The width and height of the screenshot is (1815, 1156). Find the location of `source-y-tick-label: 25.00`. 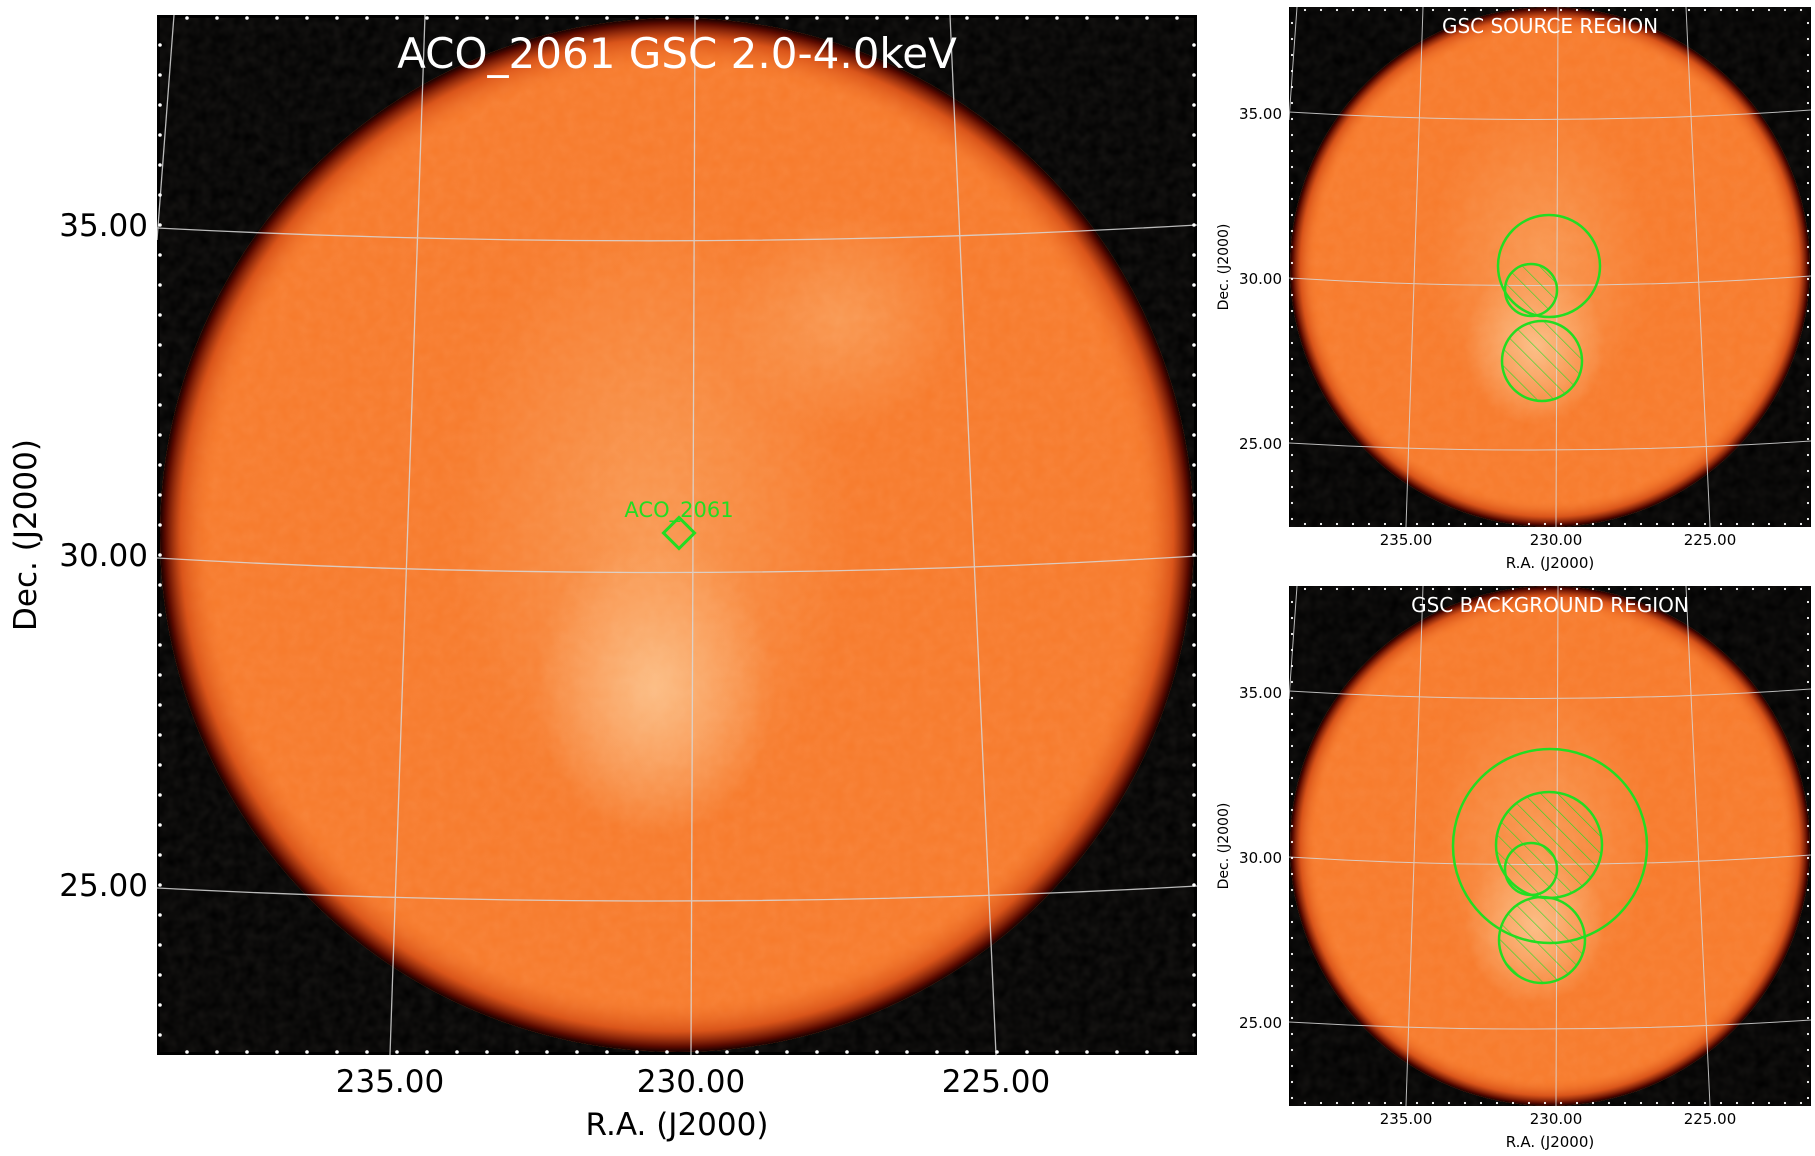

source-y-tick-label: 25.00 is located at coordinates (1260, 444).